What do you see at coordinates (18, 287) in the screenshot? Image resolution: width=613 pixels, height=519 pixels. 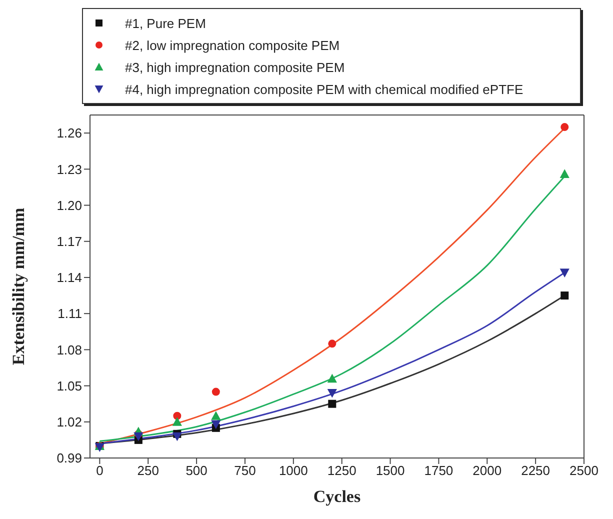 I see `y-axis-title: Extensibility mm/mm` at bounding box center [18, 287].